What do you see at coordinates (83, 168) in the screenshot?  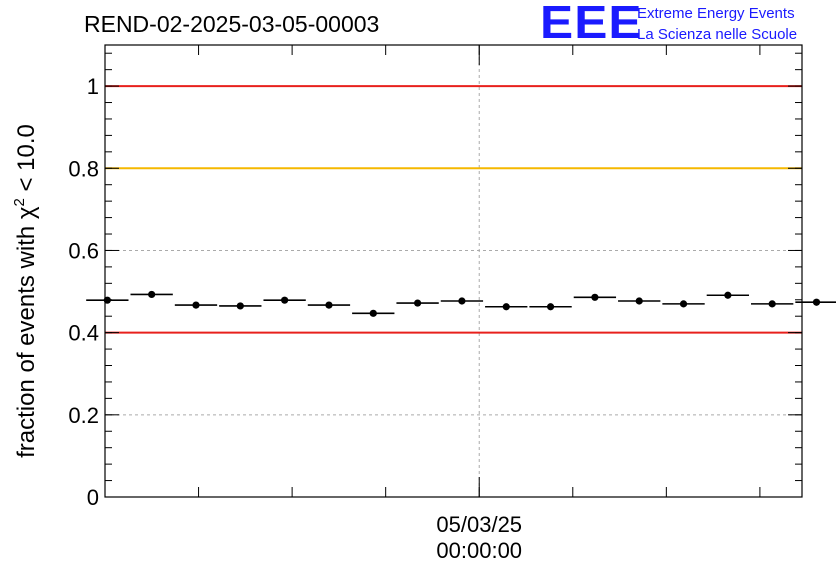 I see `y-tick-label: 0.8` at bounding box center [83, 168].